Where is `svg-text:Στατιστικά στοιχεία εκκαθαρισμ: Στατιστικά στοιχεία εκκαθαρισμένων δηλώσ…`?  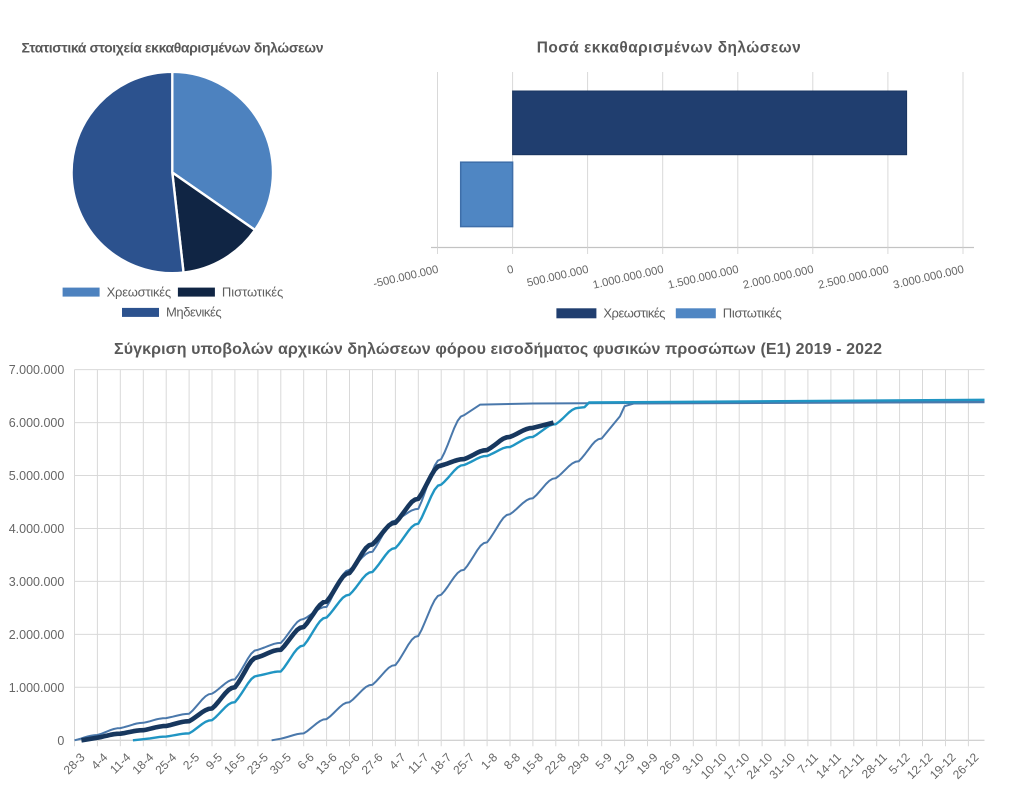
svg-text:Στατιστικά στοιχεία εκκαθαρισμ: Στατιστικά στοιχεία εκκαθαρισμένων δηλώσ… is located at coordinates (173, 48).